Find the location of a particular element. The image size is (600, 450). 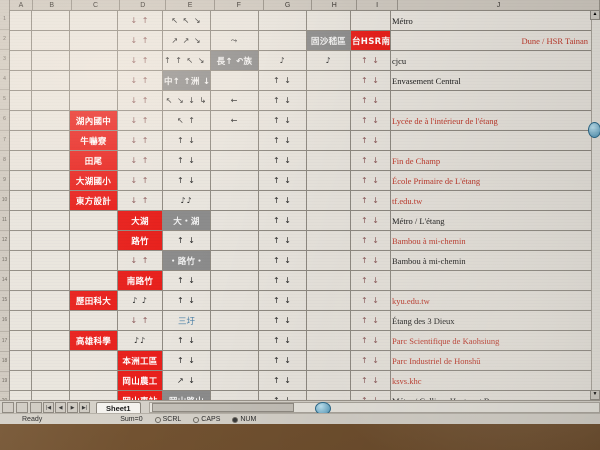

cell-J2: Dune / HSR Tainan is located at coordinates (491, 40).